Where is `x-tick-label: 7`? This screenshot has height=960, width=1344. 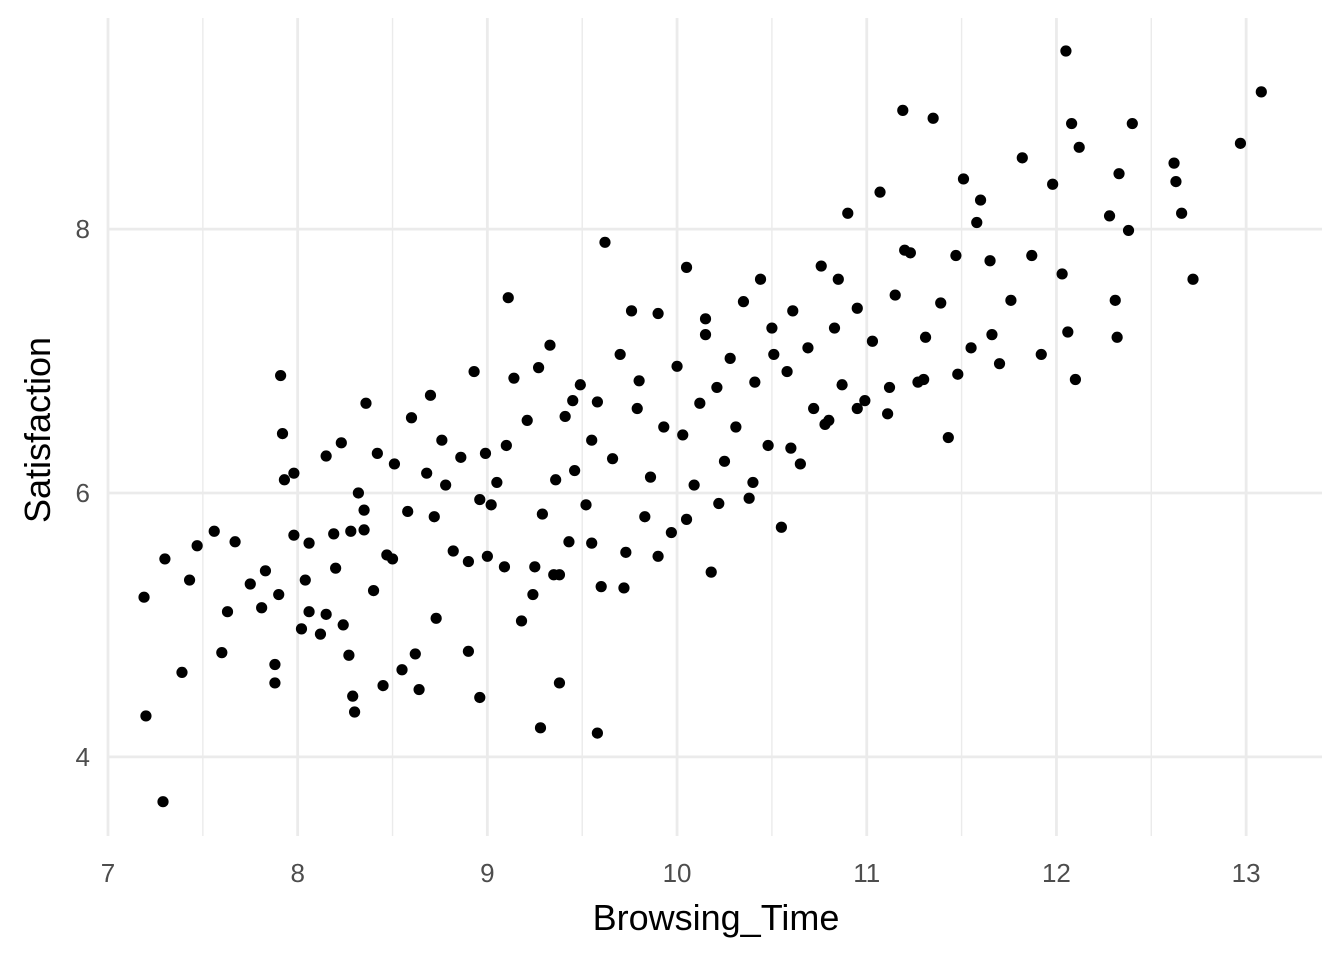
x-tick-label: 7 is located at coordinates (108, 873).